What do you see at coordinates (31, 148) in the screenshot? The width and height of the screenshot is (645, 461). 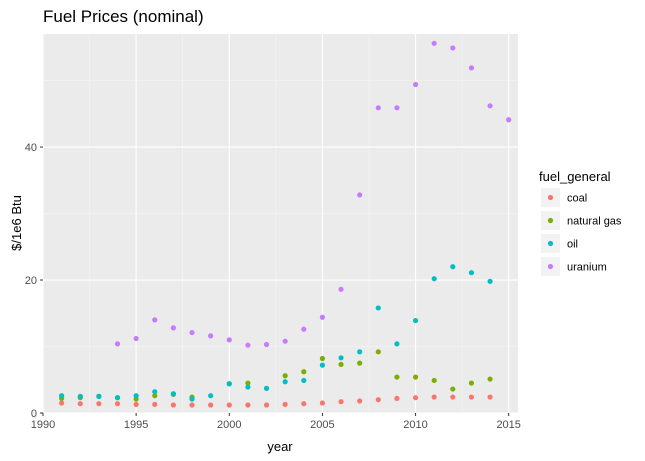 I see `y-tick-label: 40` at bounding box center [31, 148].